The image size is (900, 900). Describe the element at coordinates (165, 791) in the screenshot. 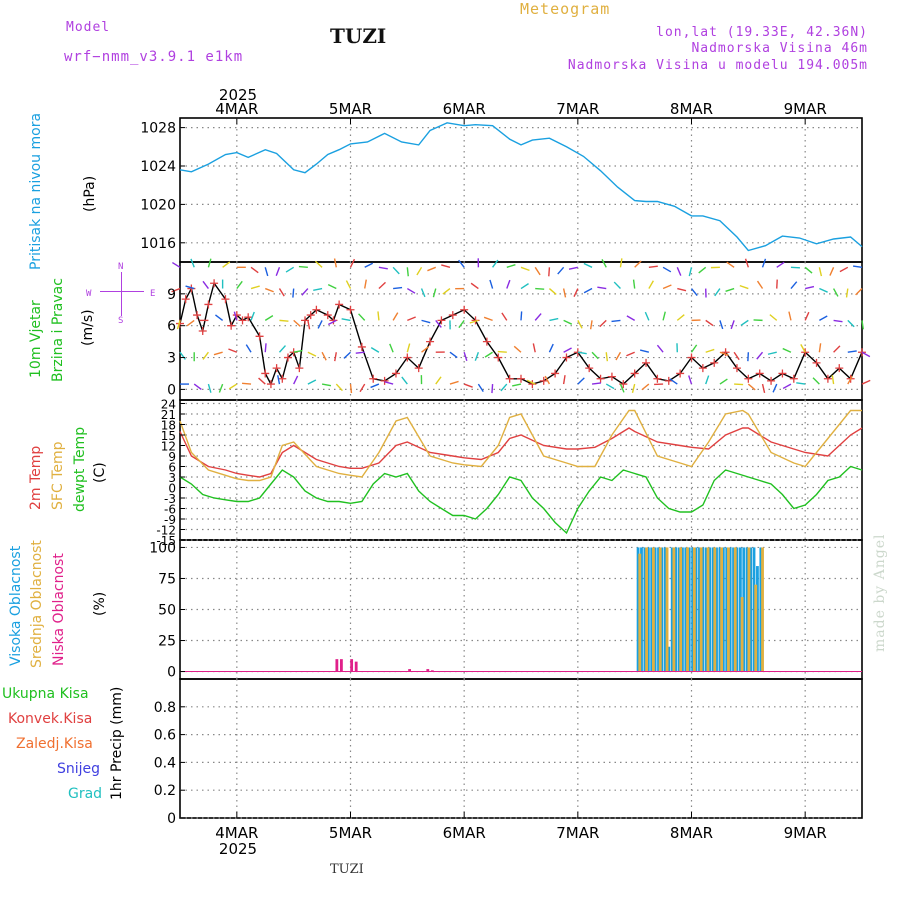

I see `value-tick-label: 0.2` at that location.